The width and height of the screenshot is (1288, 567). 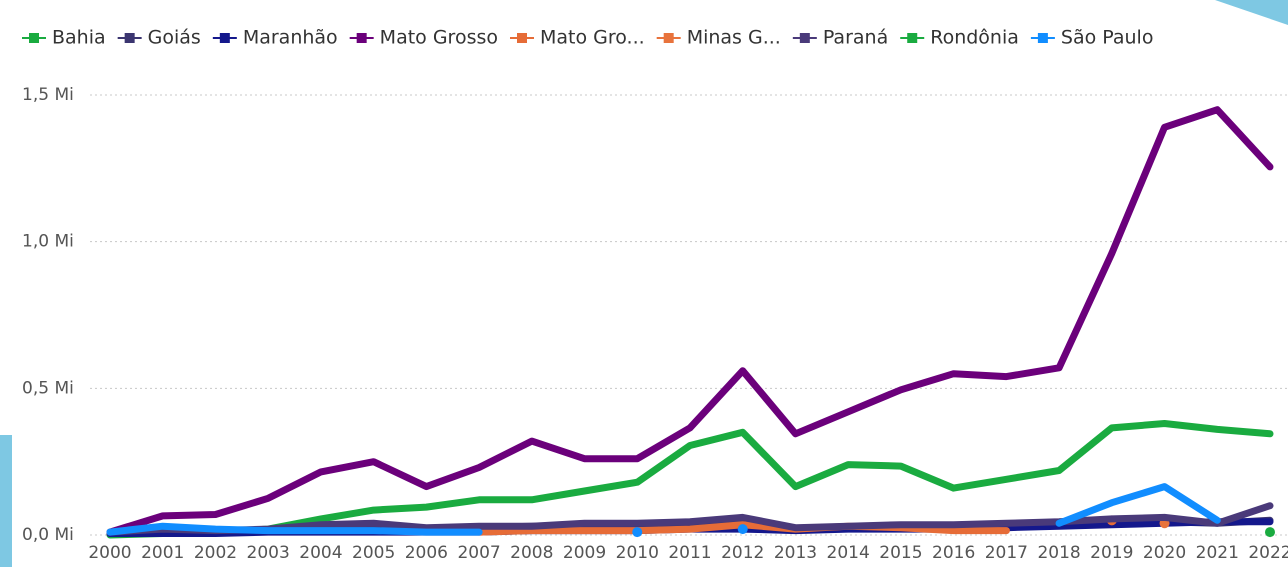 I want to click on legend-item: Rondônia, so click(x=959, y=38).